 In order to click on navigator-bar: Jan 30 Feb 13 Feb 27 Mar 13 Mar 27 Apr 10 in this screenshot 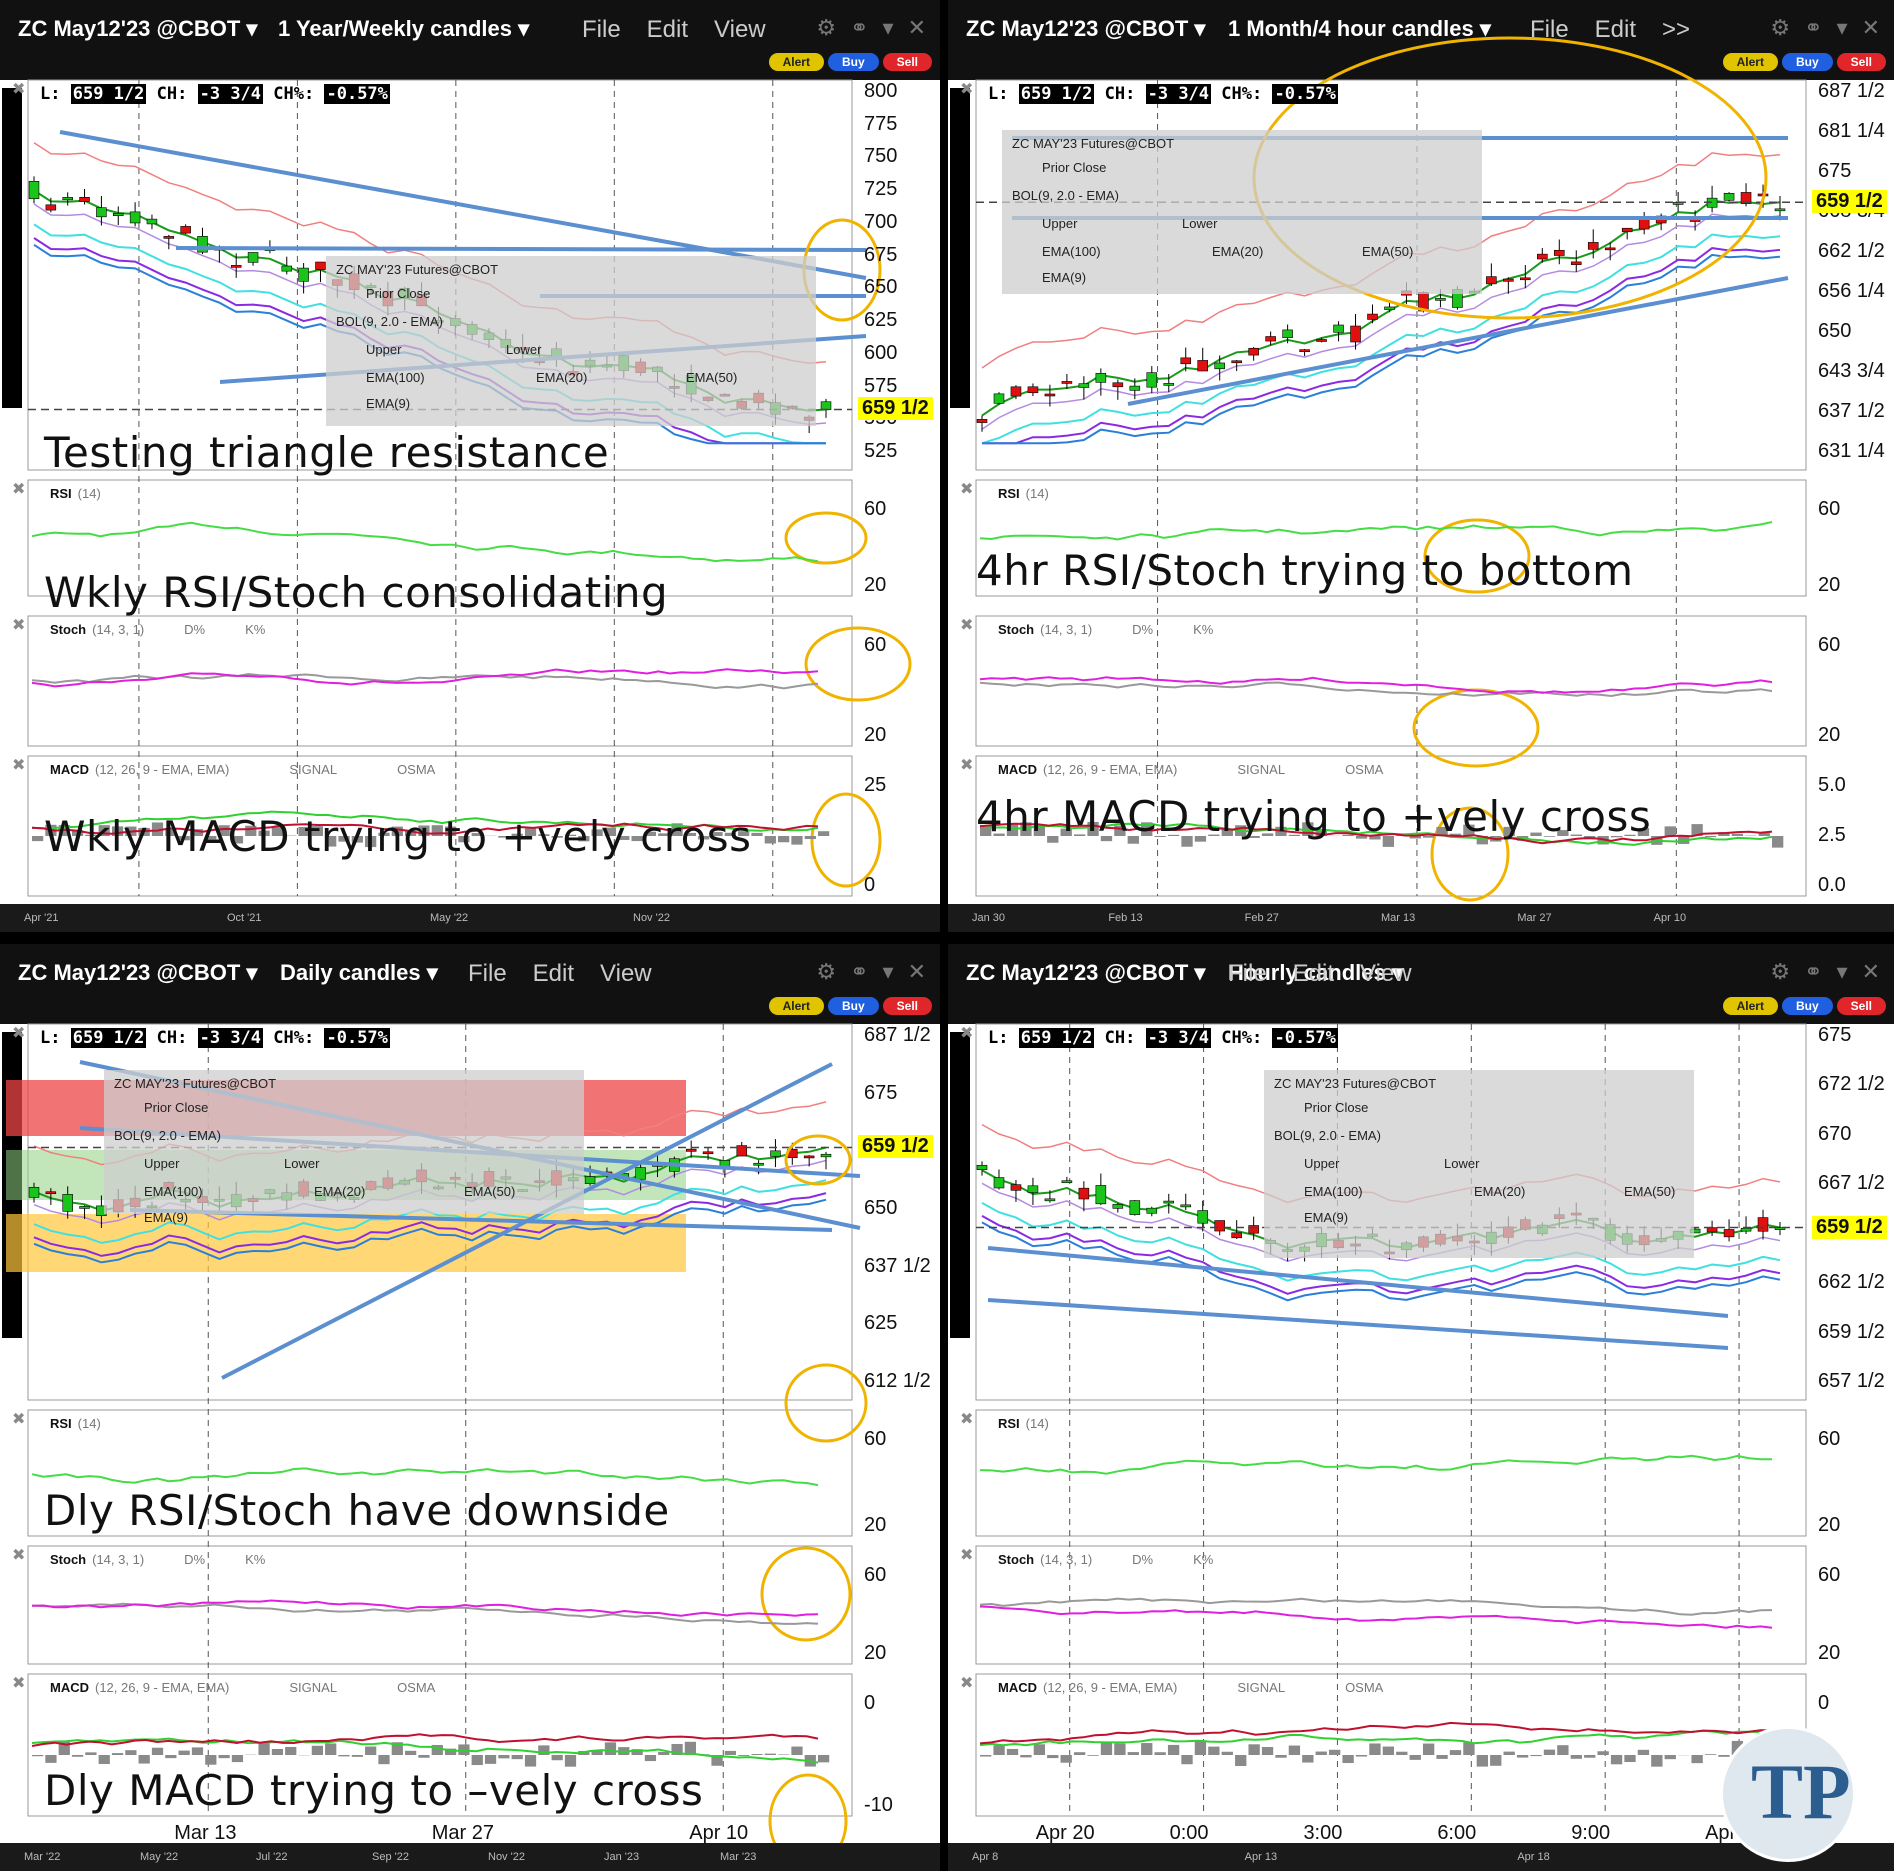, I will do `click(1421, 918)`.